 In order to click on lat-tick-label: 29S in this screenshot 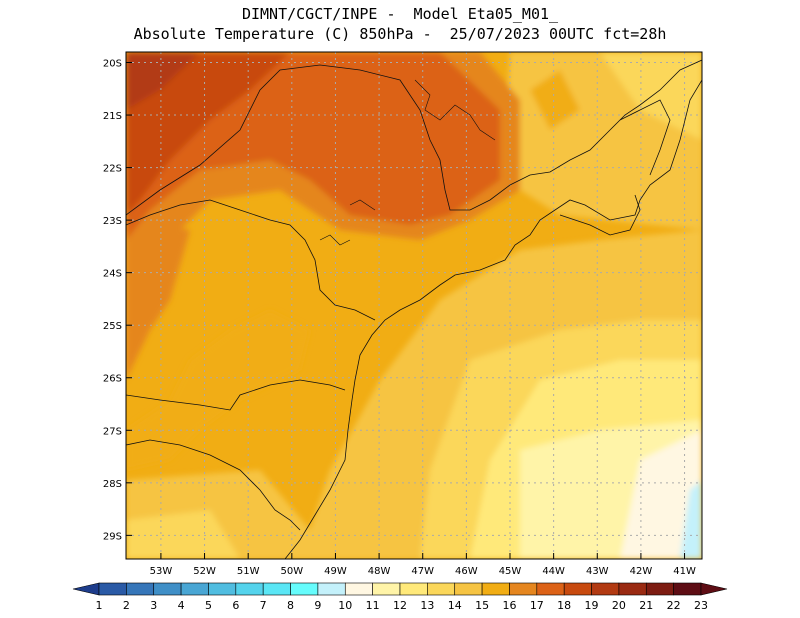, I will do `click(112, 536)`.